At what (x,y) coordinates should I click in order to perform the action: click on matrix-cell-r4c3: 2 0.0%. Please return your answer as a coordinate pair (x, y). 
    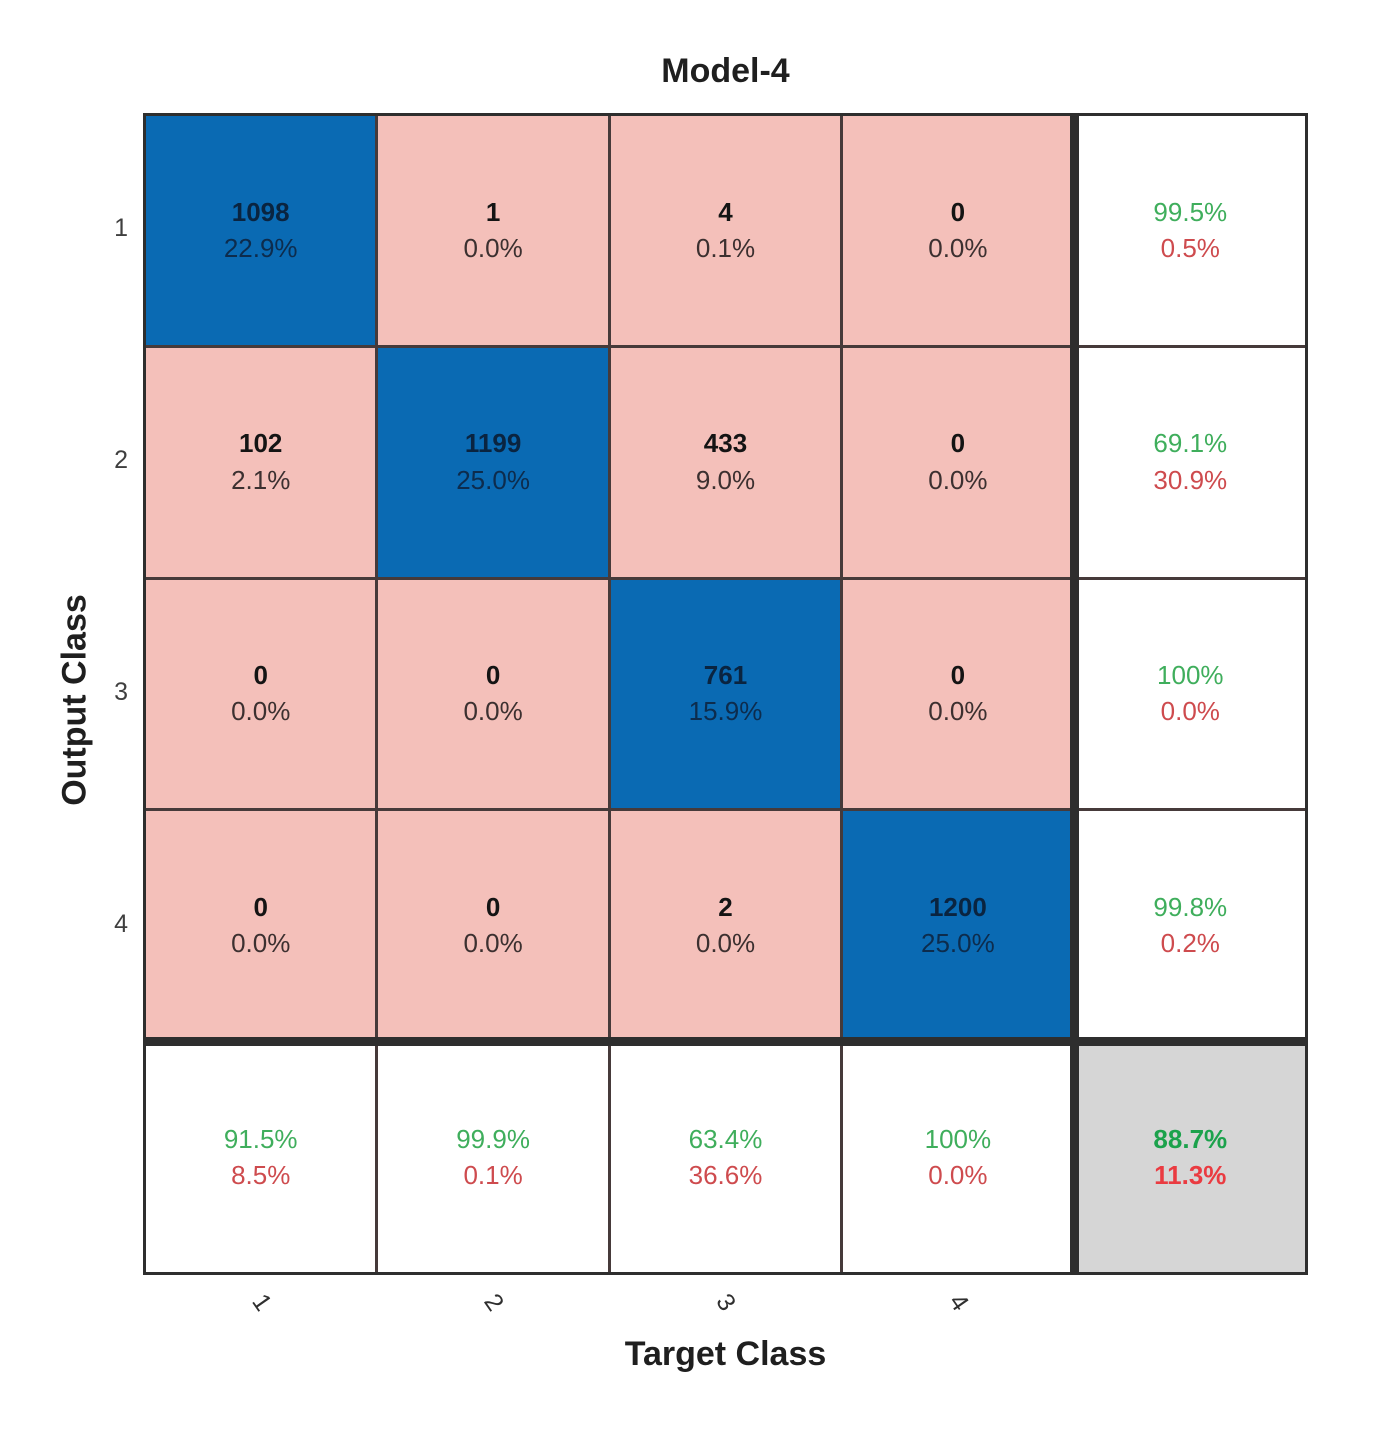
    Looking at the image, I should click on (725, 926).